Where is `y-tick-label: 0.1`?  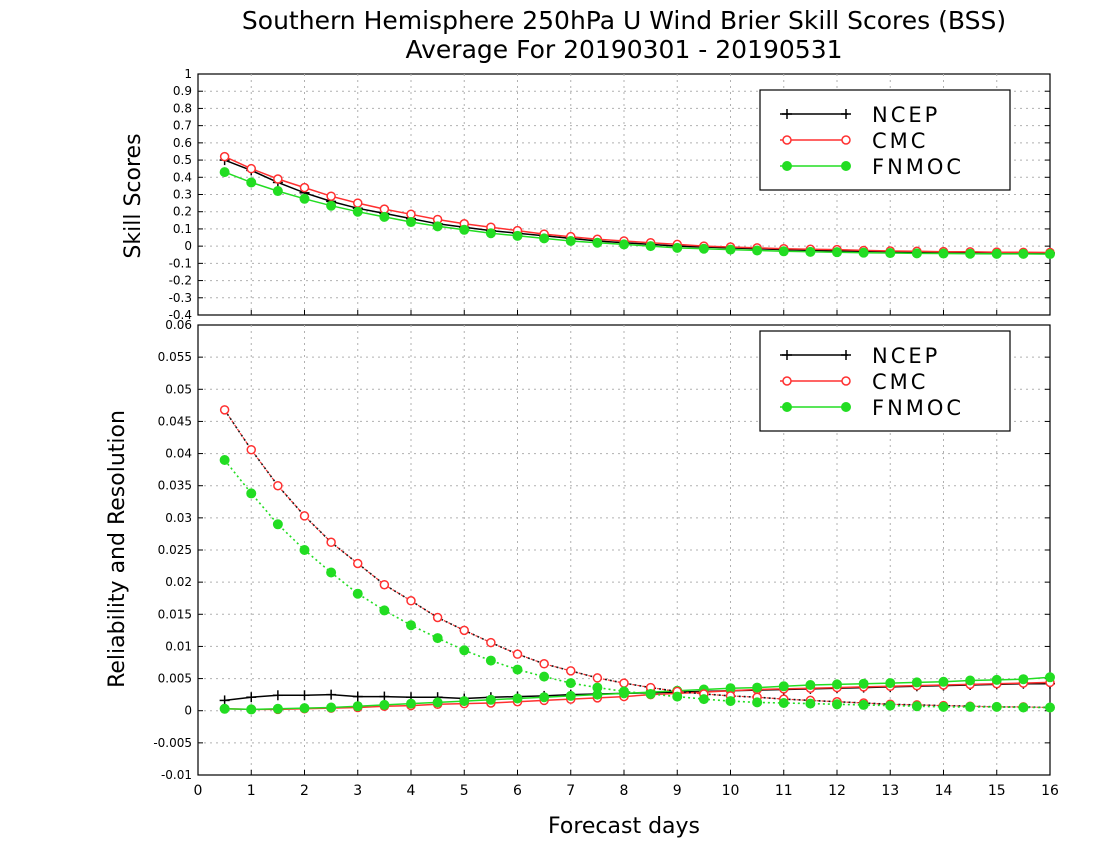 y-tick-label: 0.1 is located at coordinates (182, 229).